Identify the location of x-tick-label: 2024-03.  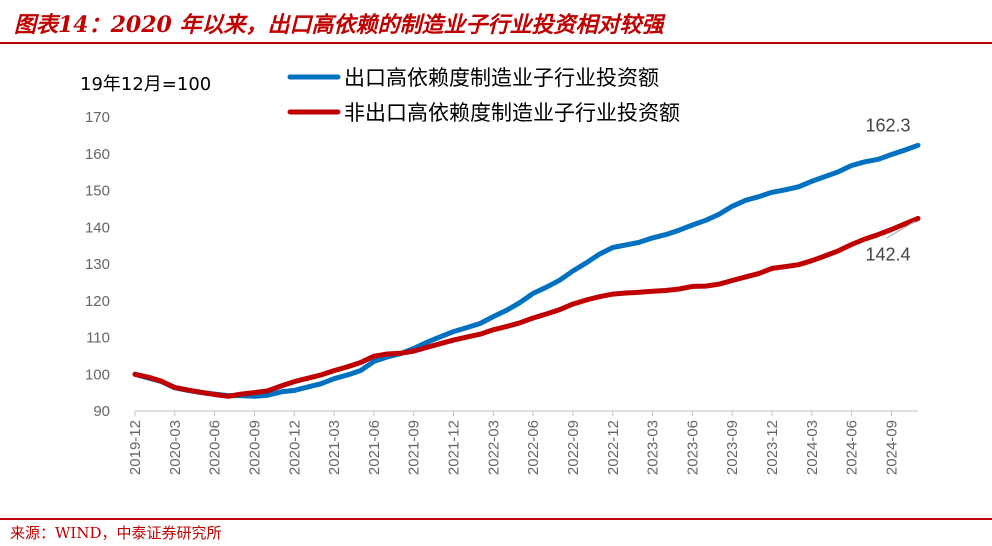
(812, 447).